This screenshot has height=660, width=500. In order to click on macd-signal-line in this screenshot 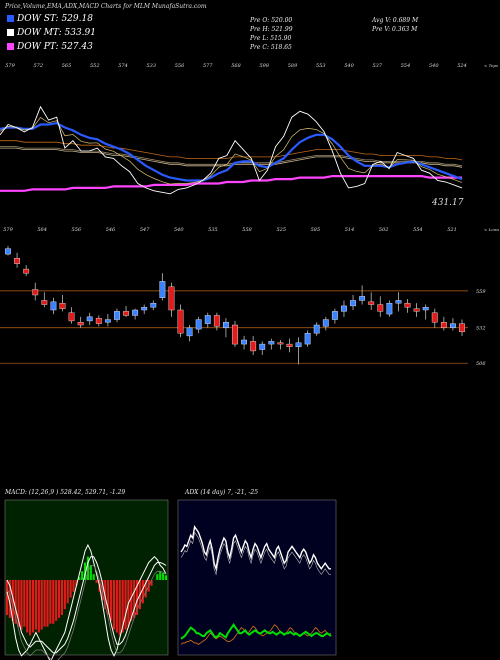, I will do `click(86, 605)`.